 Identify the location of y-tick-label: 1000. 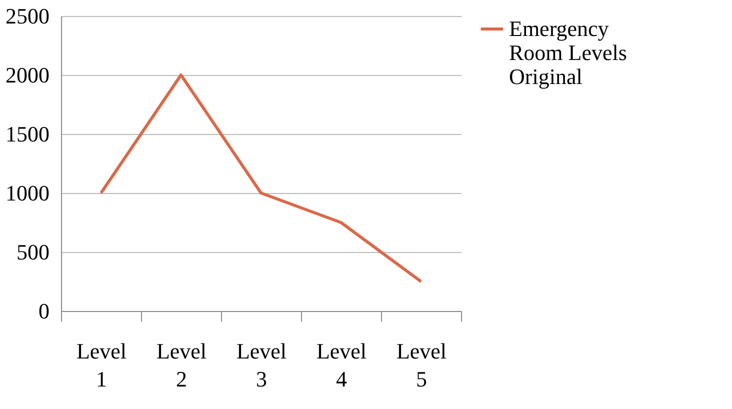
(28, 193).